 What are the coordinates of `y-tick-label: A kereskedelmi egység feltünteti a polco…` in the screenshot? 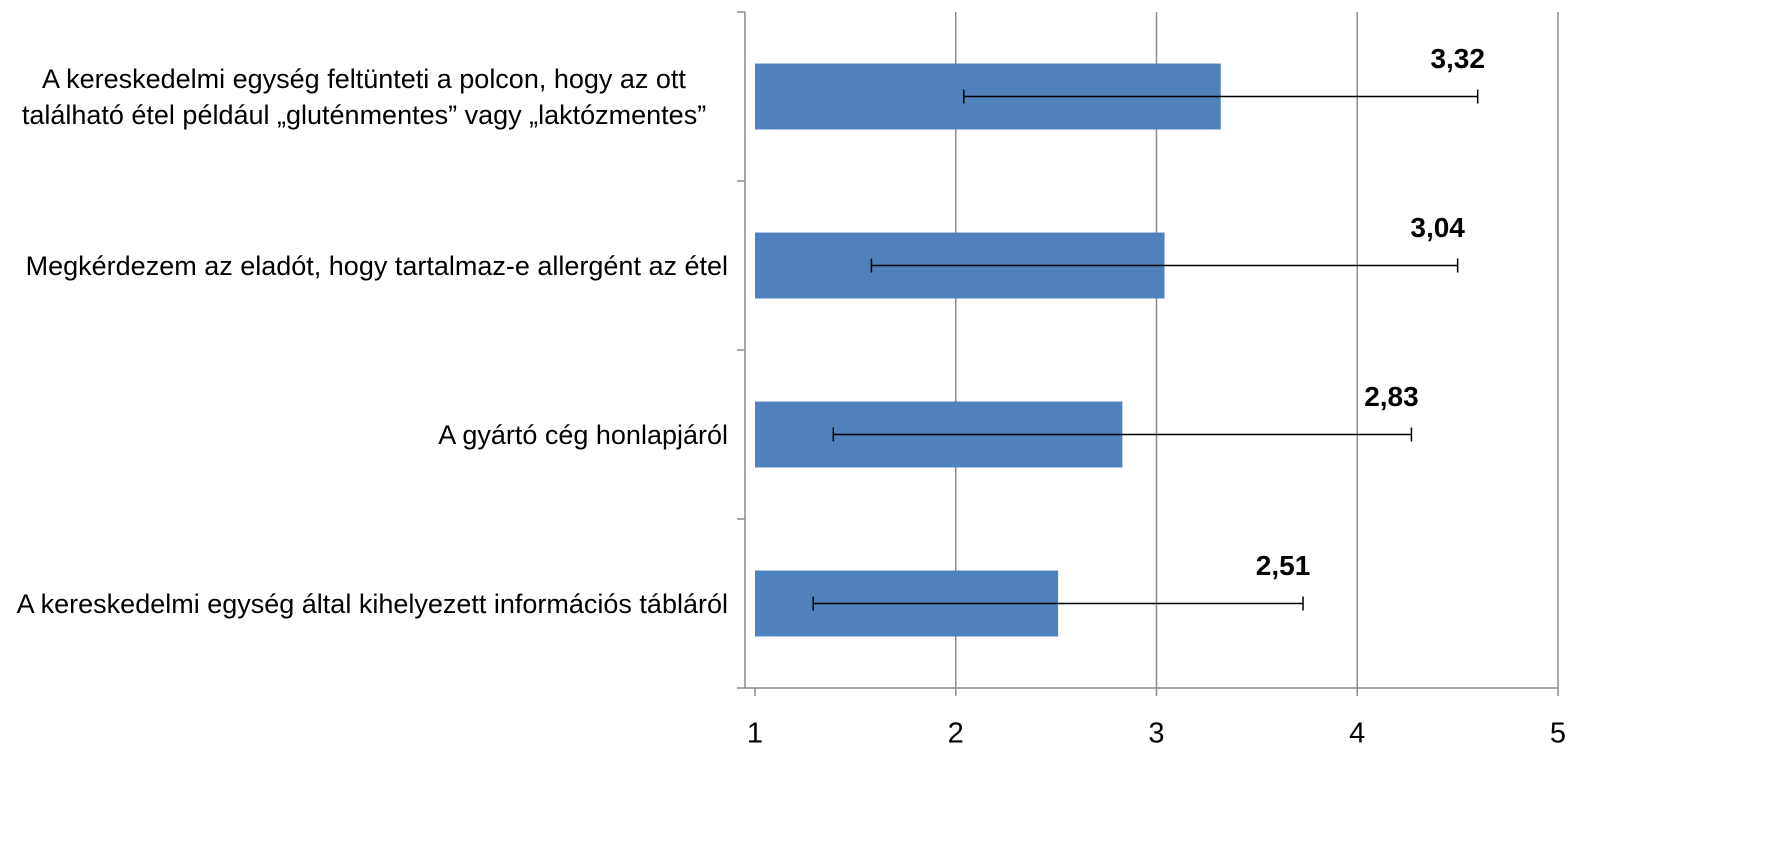 It's located at (364, 96).